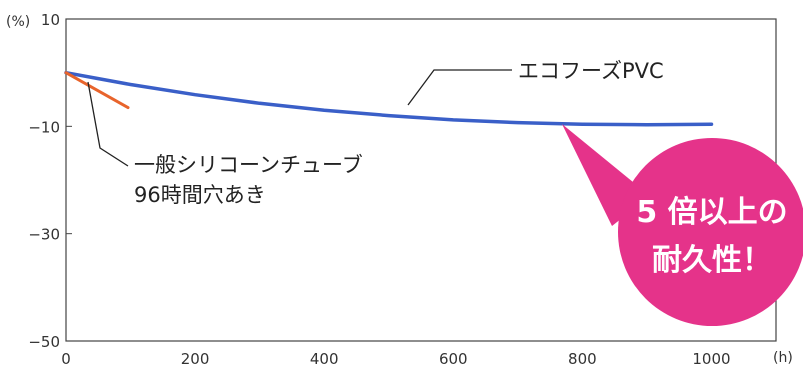  Describe the element at coordinates (44, 127) in the screenshot. I see `y-tick-label: −10` at that location.